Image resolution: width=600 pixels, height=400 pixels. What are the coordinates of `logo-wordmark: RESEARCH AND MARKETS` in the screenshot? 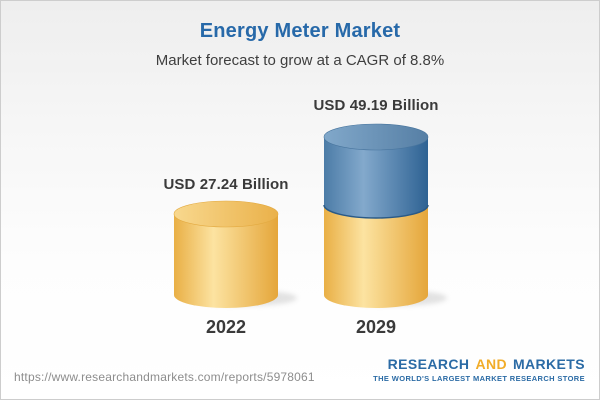 It's located at (479, 364).